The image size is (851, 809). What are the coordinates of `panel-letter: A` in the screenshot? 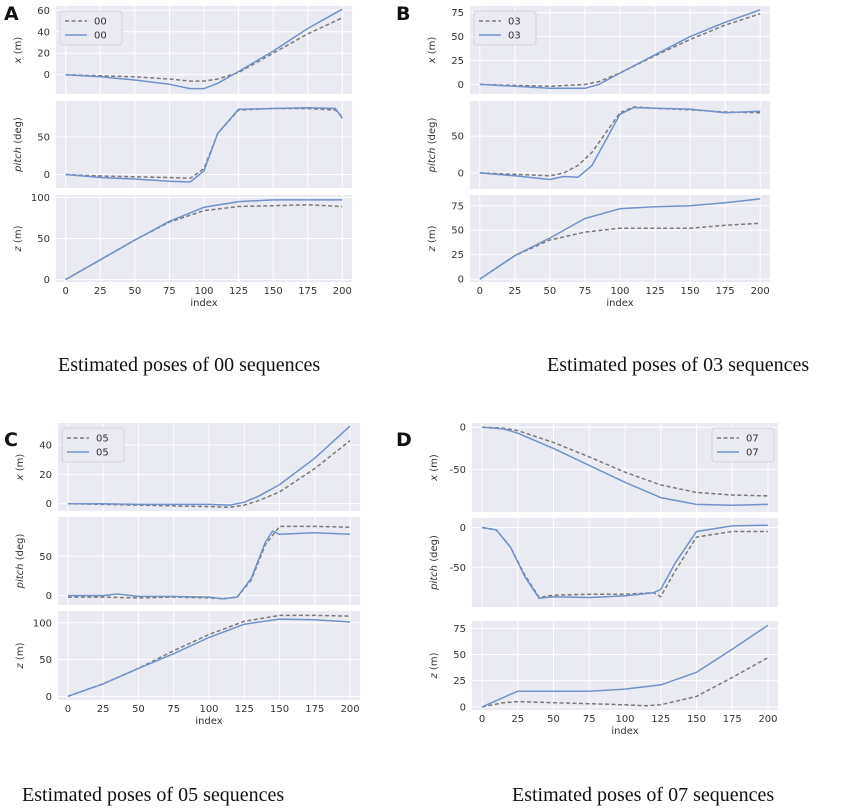 It's located at (11, 14).